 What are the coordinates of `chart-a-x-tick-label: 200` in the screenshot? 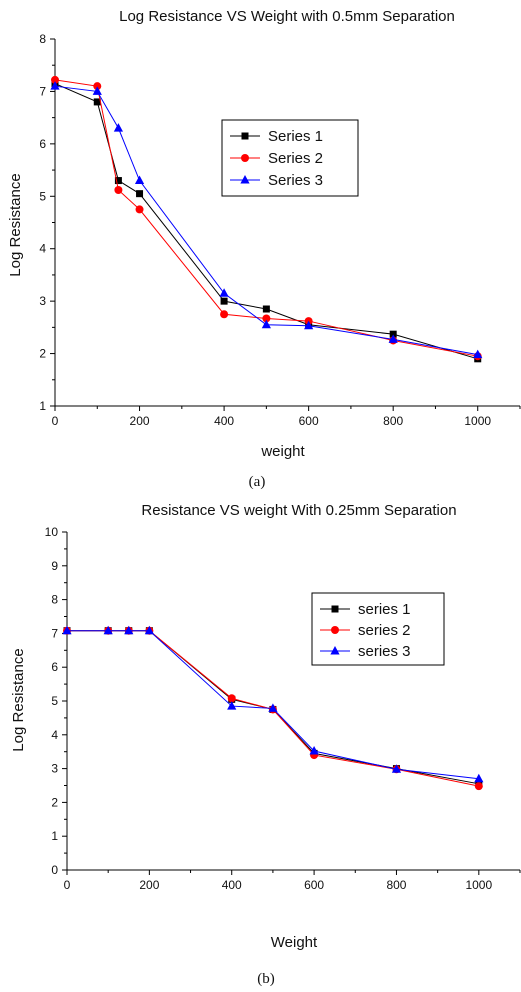 It's located at (140, 421).